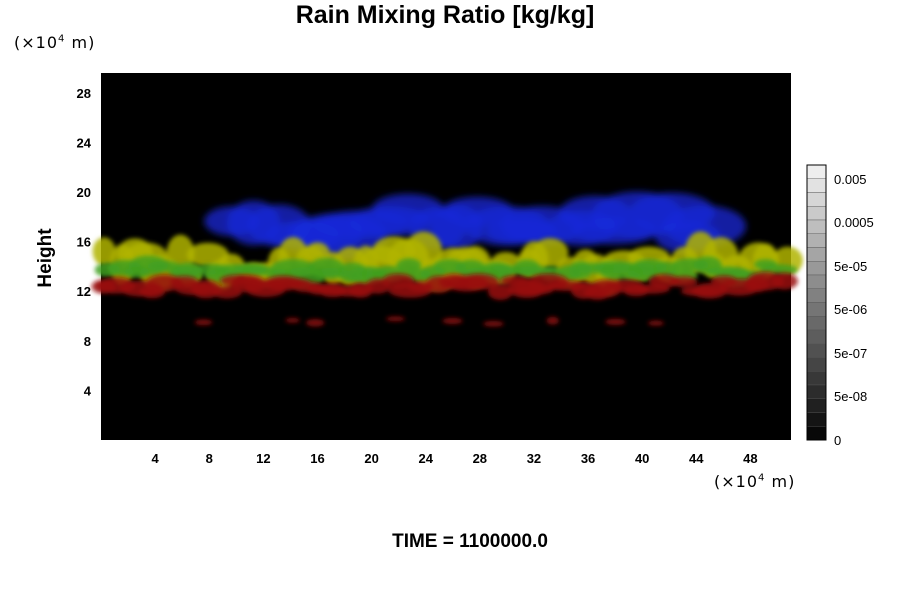  What do you see at coordinates (209, 458) in the screenshot?
I see `x-tick-label: 8` at bounding box center [209, 458].